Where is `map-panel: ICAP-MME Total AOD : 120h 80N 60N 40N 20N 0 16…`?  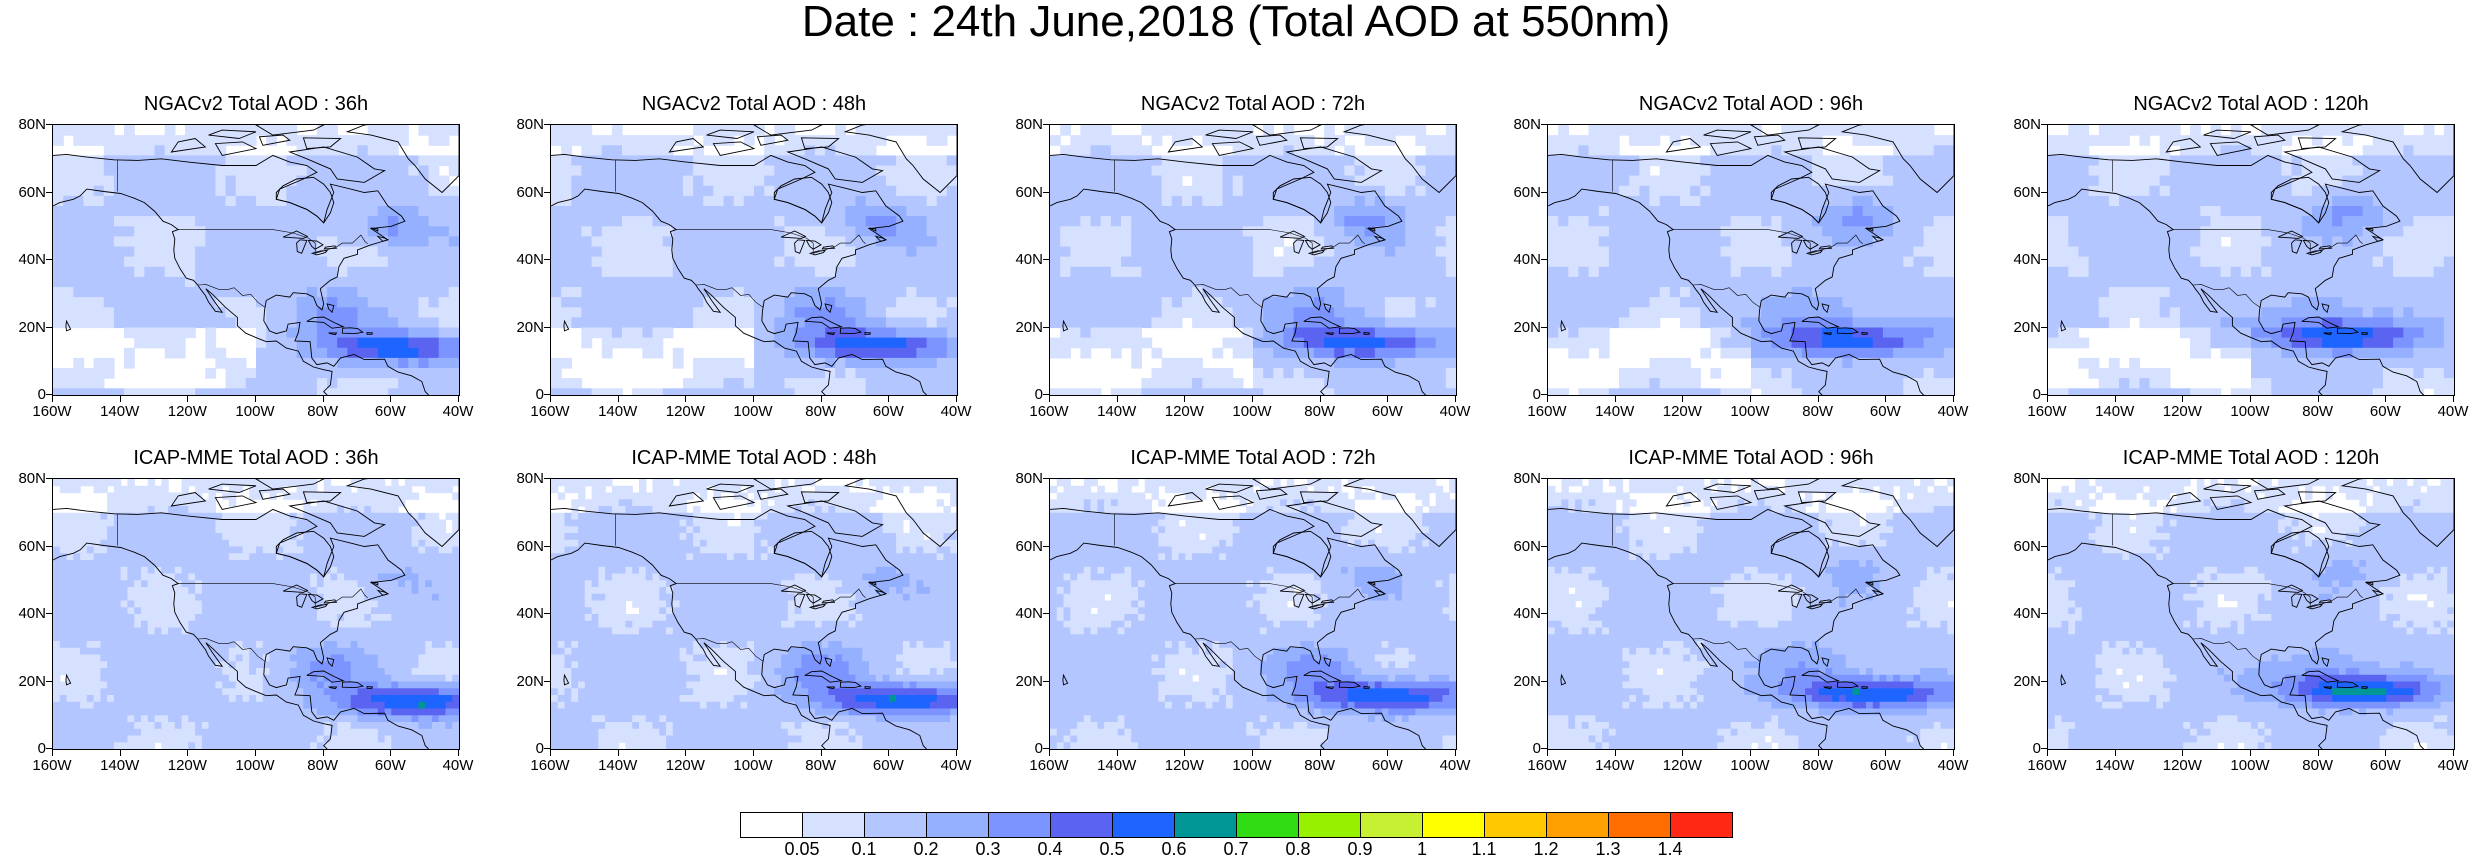
map-panel: ICAP-MME Total AOD : 120h 80N 60N 40N 20N 0 16… is located at coordinates (2240, 610).